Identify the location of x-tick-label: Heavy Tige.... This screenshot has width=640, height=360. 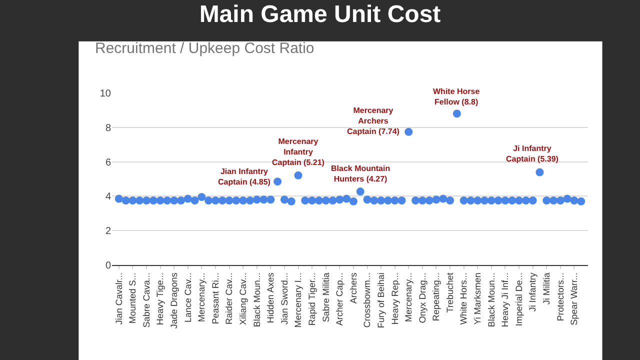
(160, 299).